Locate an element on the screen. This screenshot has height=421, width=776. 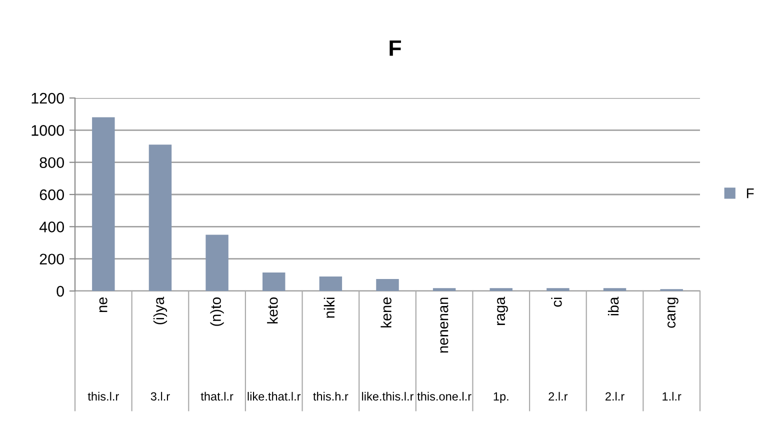
category-label: kene like.this.l.r is located at coordinates (388, 349).